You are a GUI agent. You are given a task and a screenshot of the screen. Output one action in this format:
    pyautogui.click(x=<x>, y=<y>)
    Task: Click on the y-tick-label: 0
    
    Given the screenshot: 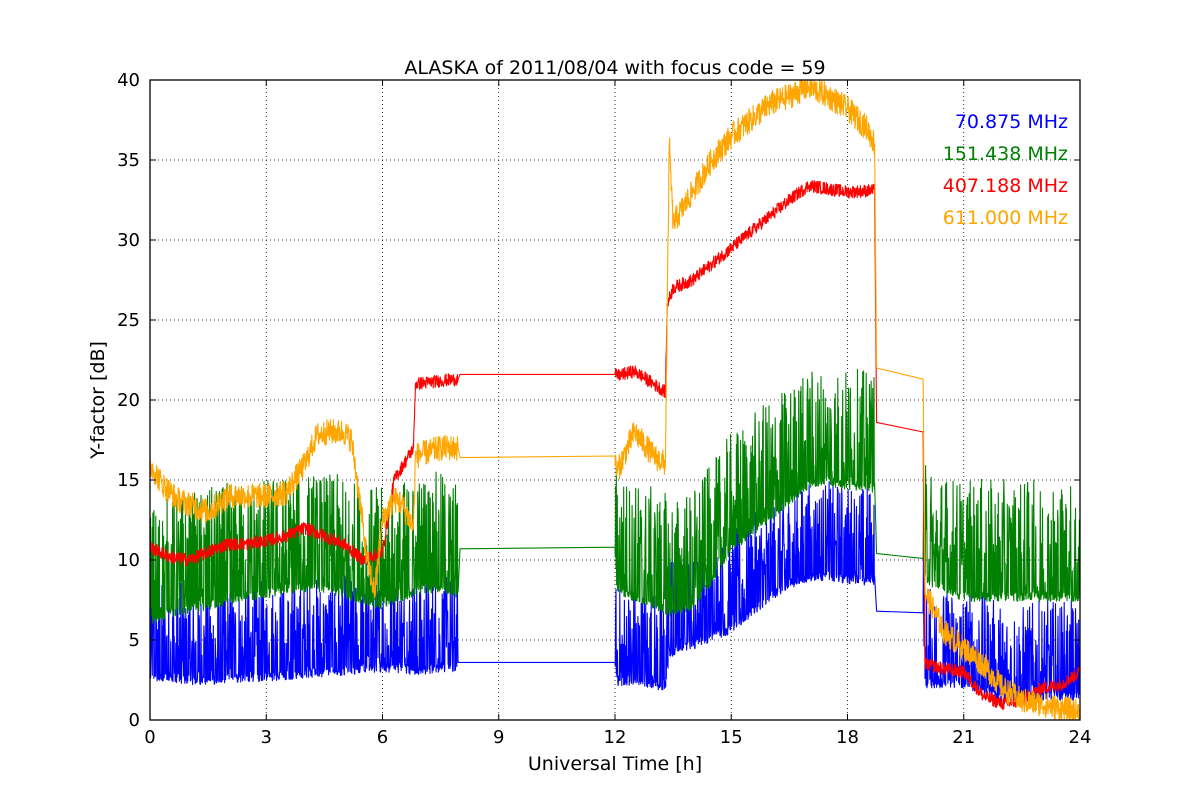 What is the action you would take?
    pyautogui.click(x=134, y=720)
    